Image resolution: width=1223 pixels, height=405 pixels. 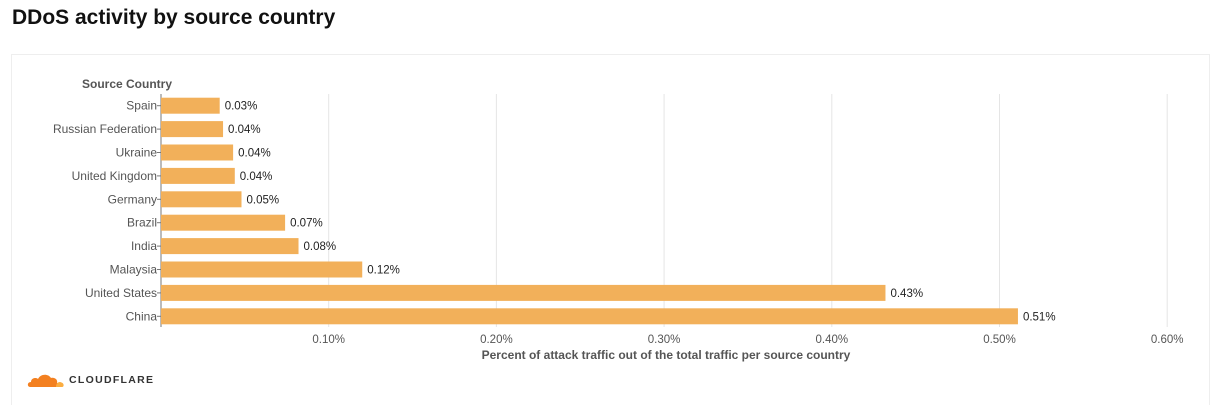 What do you see at coordinates (132, 199) in the screenshot?
I see `category-label: Germany` at bounding box center [132, 199].